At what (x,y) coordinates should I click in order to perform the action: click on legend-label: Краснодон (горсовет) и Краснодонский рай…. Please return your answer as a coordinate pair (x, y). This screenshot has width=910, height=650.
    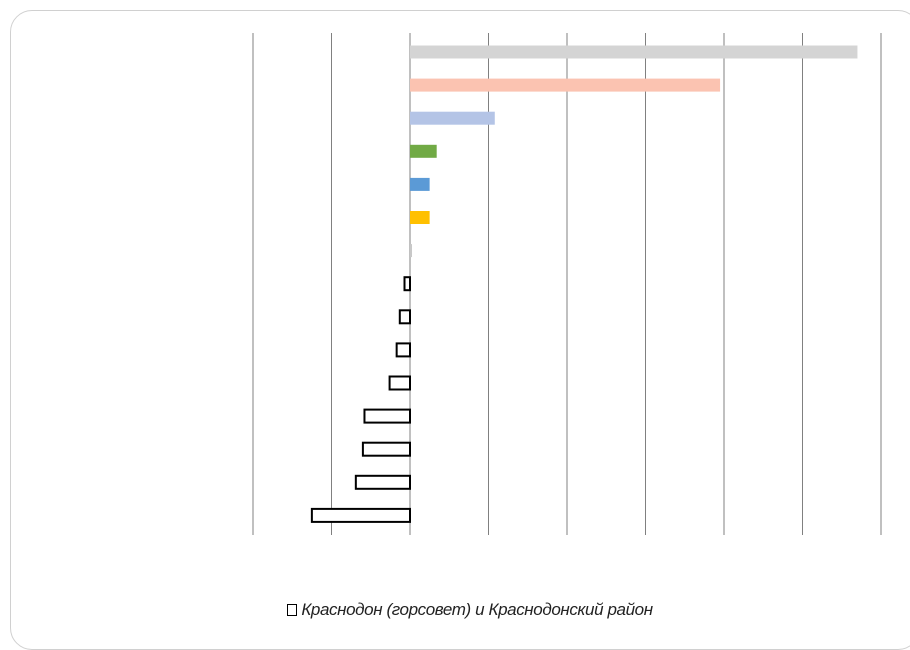
    Looking at the image, I should click on (477, 609).